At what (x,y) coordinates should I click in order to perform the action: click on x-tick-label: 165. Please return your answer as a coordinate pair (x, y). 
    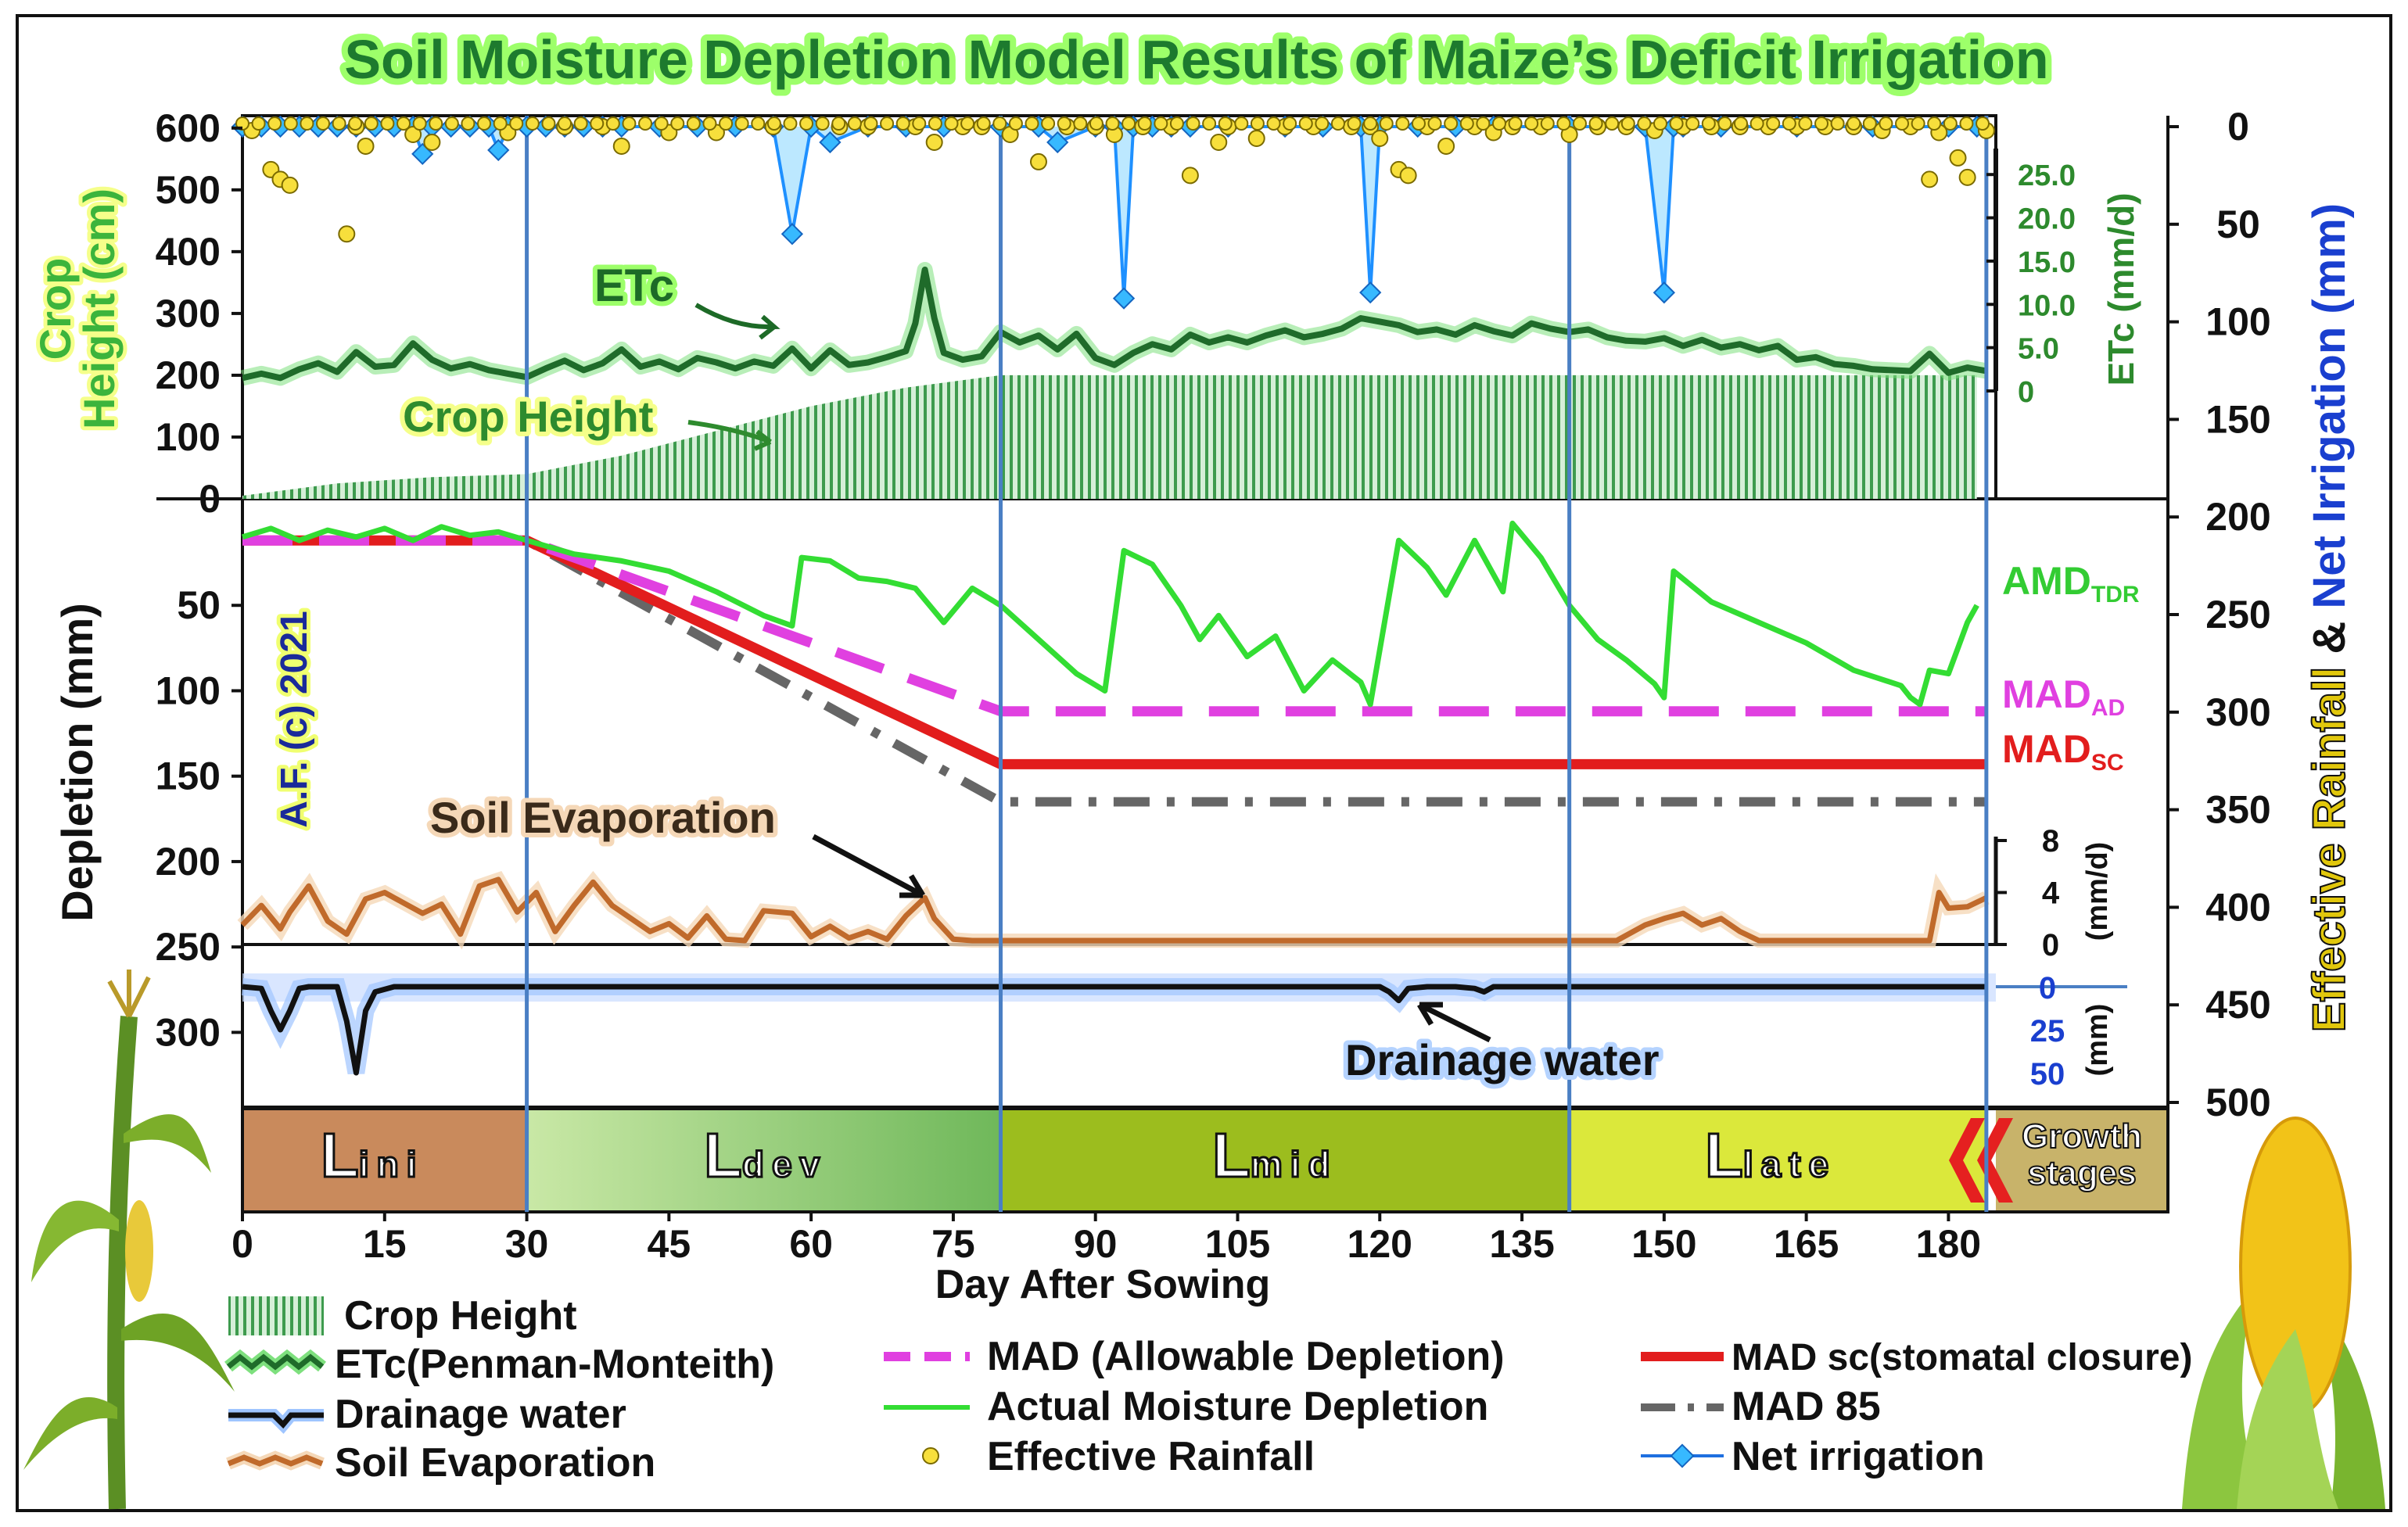
    Looking at the image, I should click on (1806, 1244).